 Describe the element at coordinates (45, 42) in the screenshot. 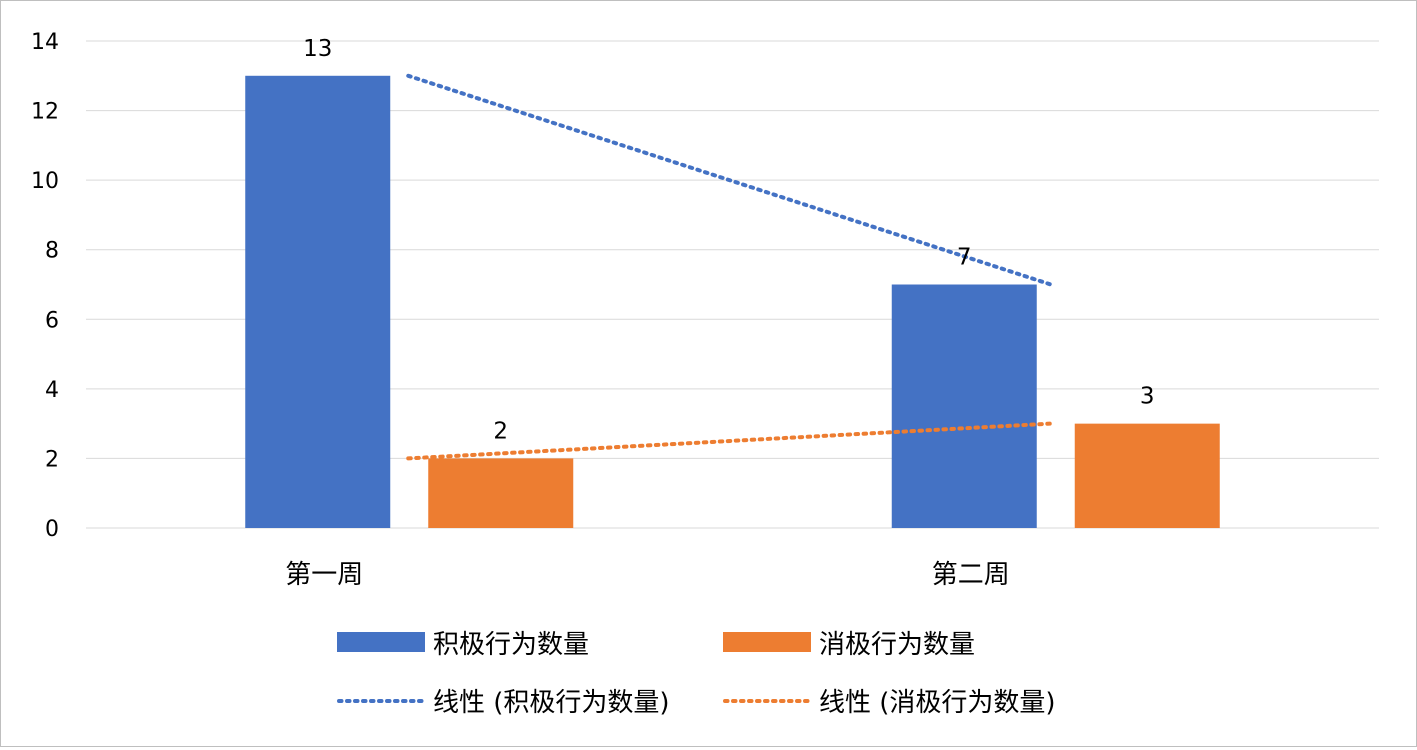

I see `y-tick-label: 14` at that location.